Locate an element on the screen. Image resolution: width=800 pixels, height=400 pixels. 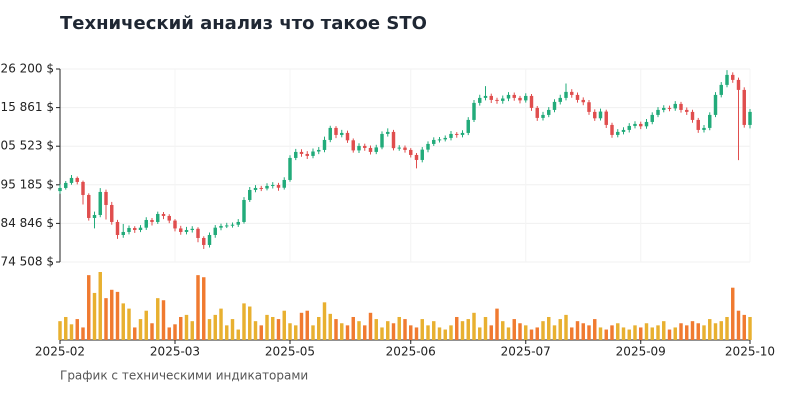
y-tick-label: 174 508 $ is located at coordinates (27, 262).